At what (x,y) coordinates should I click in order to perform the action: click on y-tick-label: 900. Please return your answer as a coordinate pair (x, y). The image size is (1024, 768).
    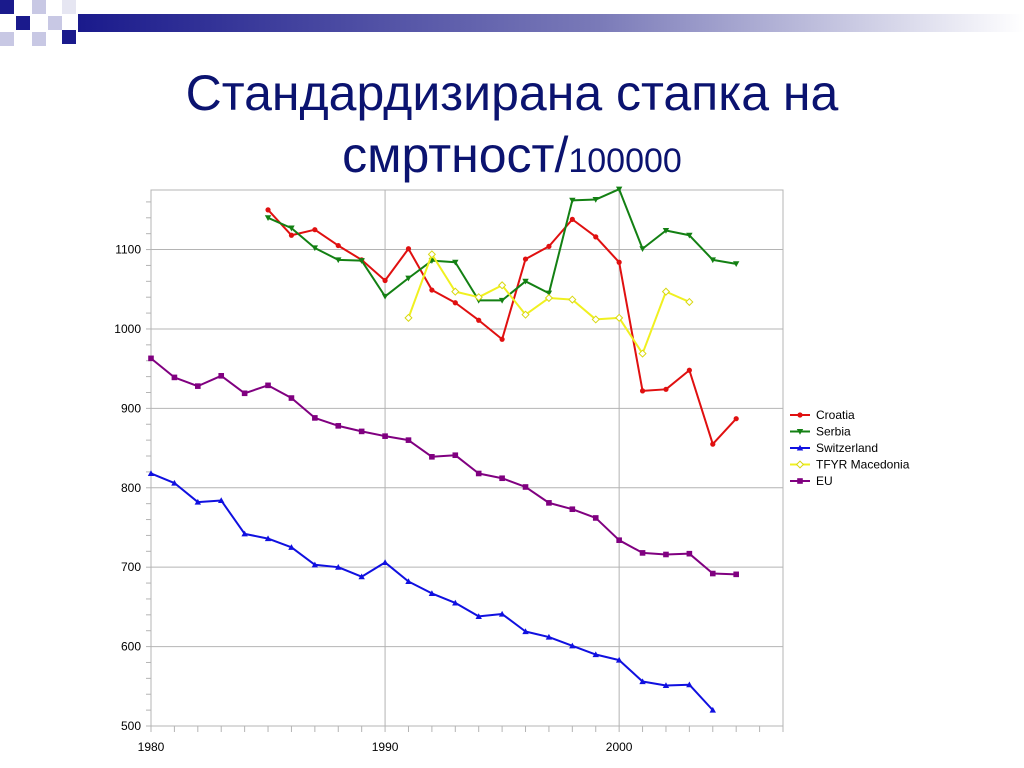
    Looking at the image, I should click on (131, 408).